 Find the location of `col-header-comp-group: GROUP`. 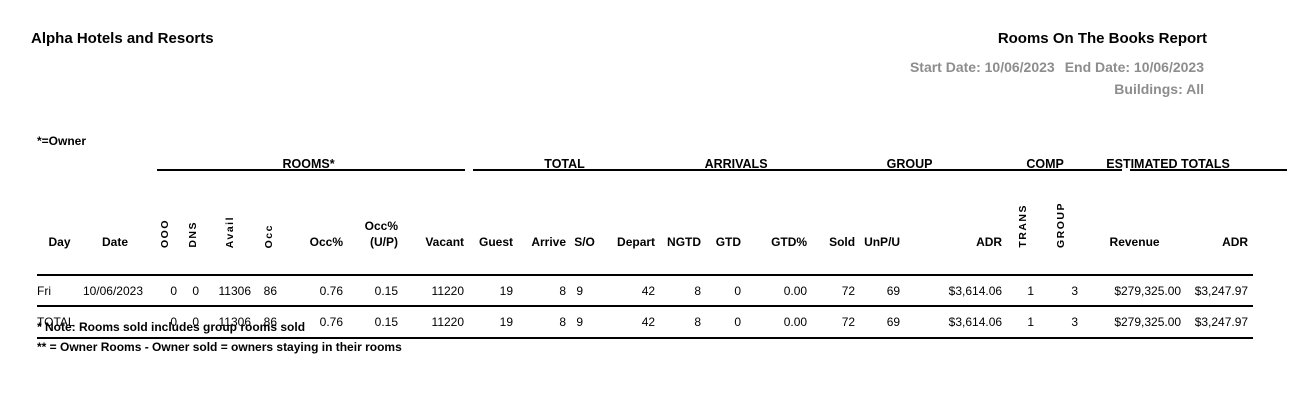

col-header-comp-group: GROUP is located at coordinates (1061, 225).